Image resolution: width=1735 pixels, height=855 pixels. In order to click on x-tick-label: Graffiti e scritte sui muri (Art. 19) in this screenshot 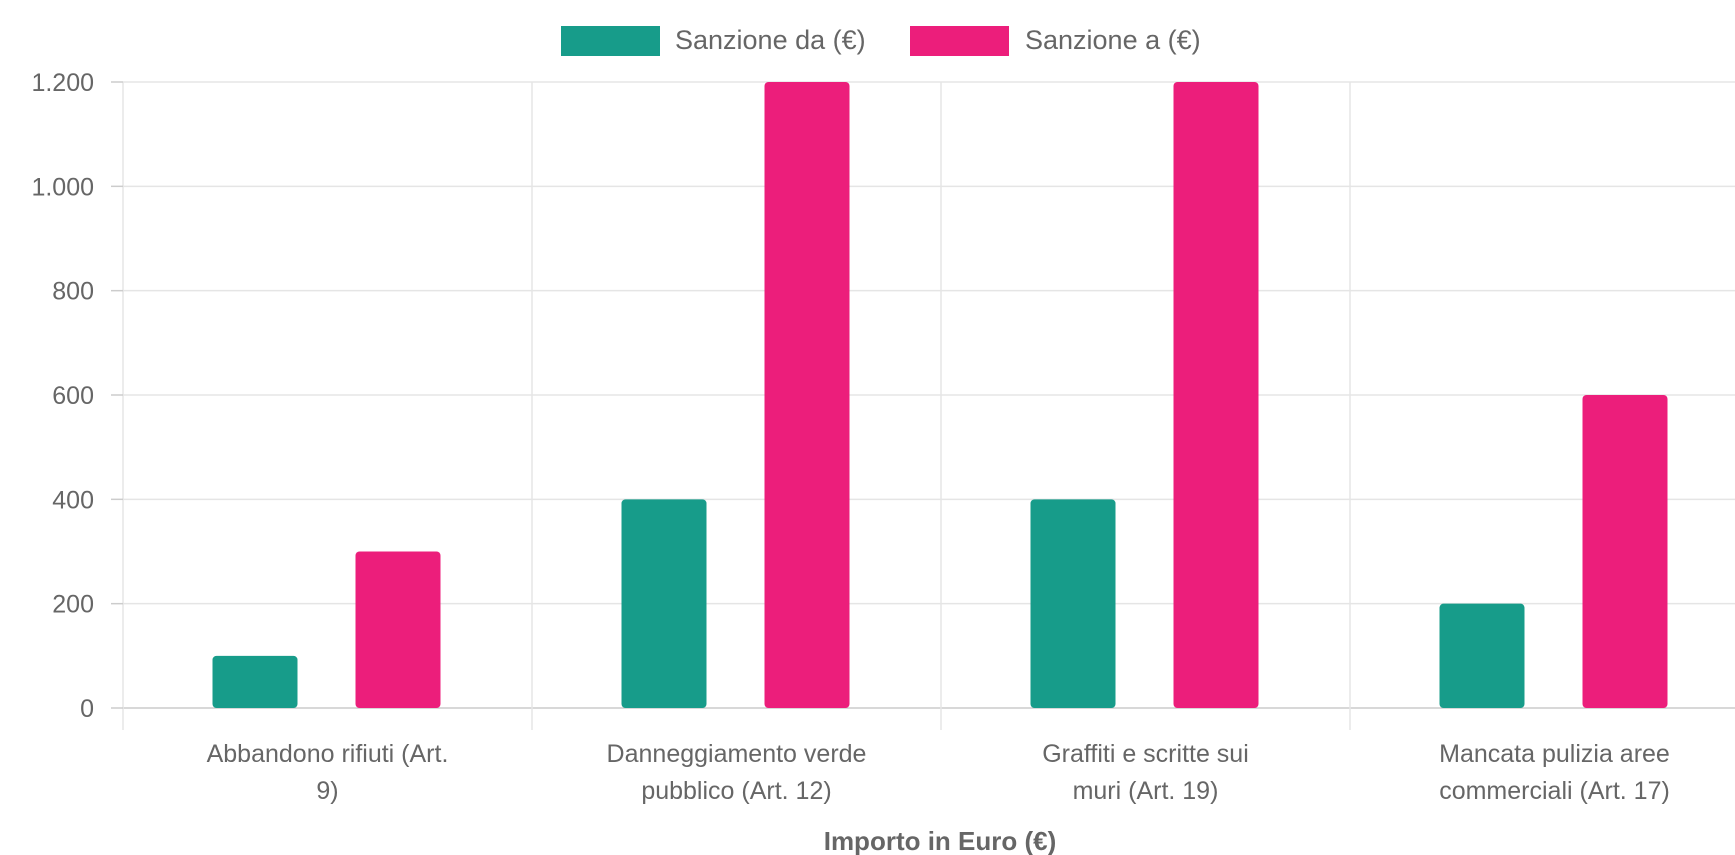, I will do `click(1145, 772)`.